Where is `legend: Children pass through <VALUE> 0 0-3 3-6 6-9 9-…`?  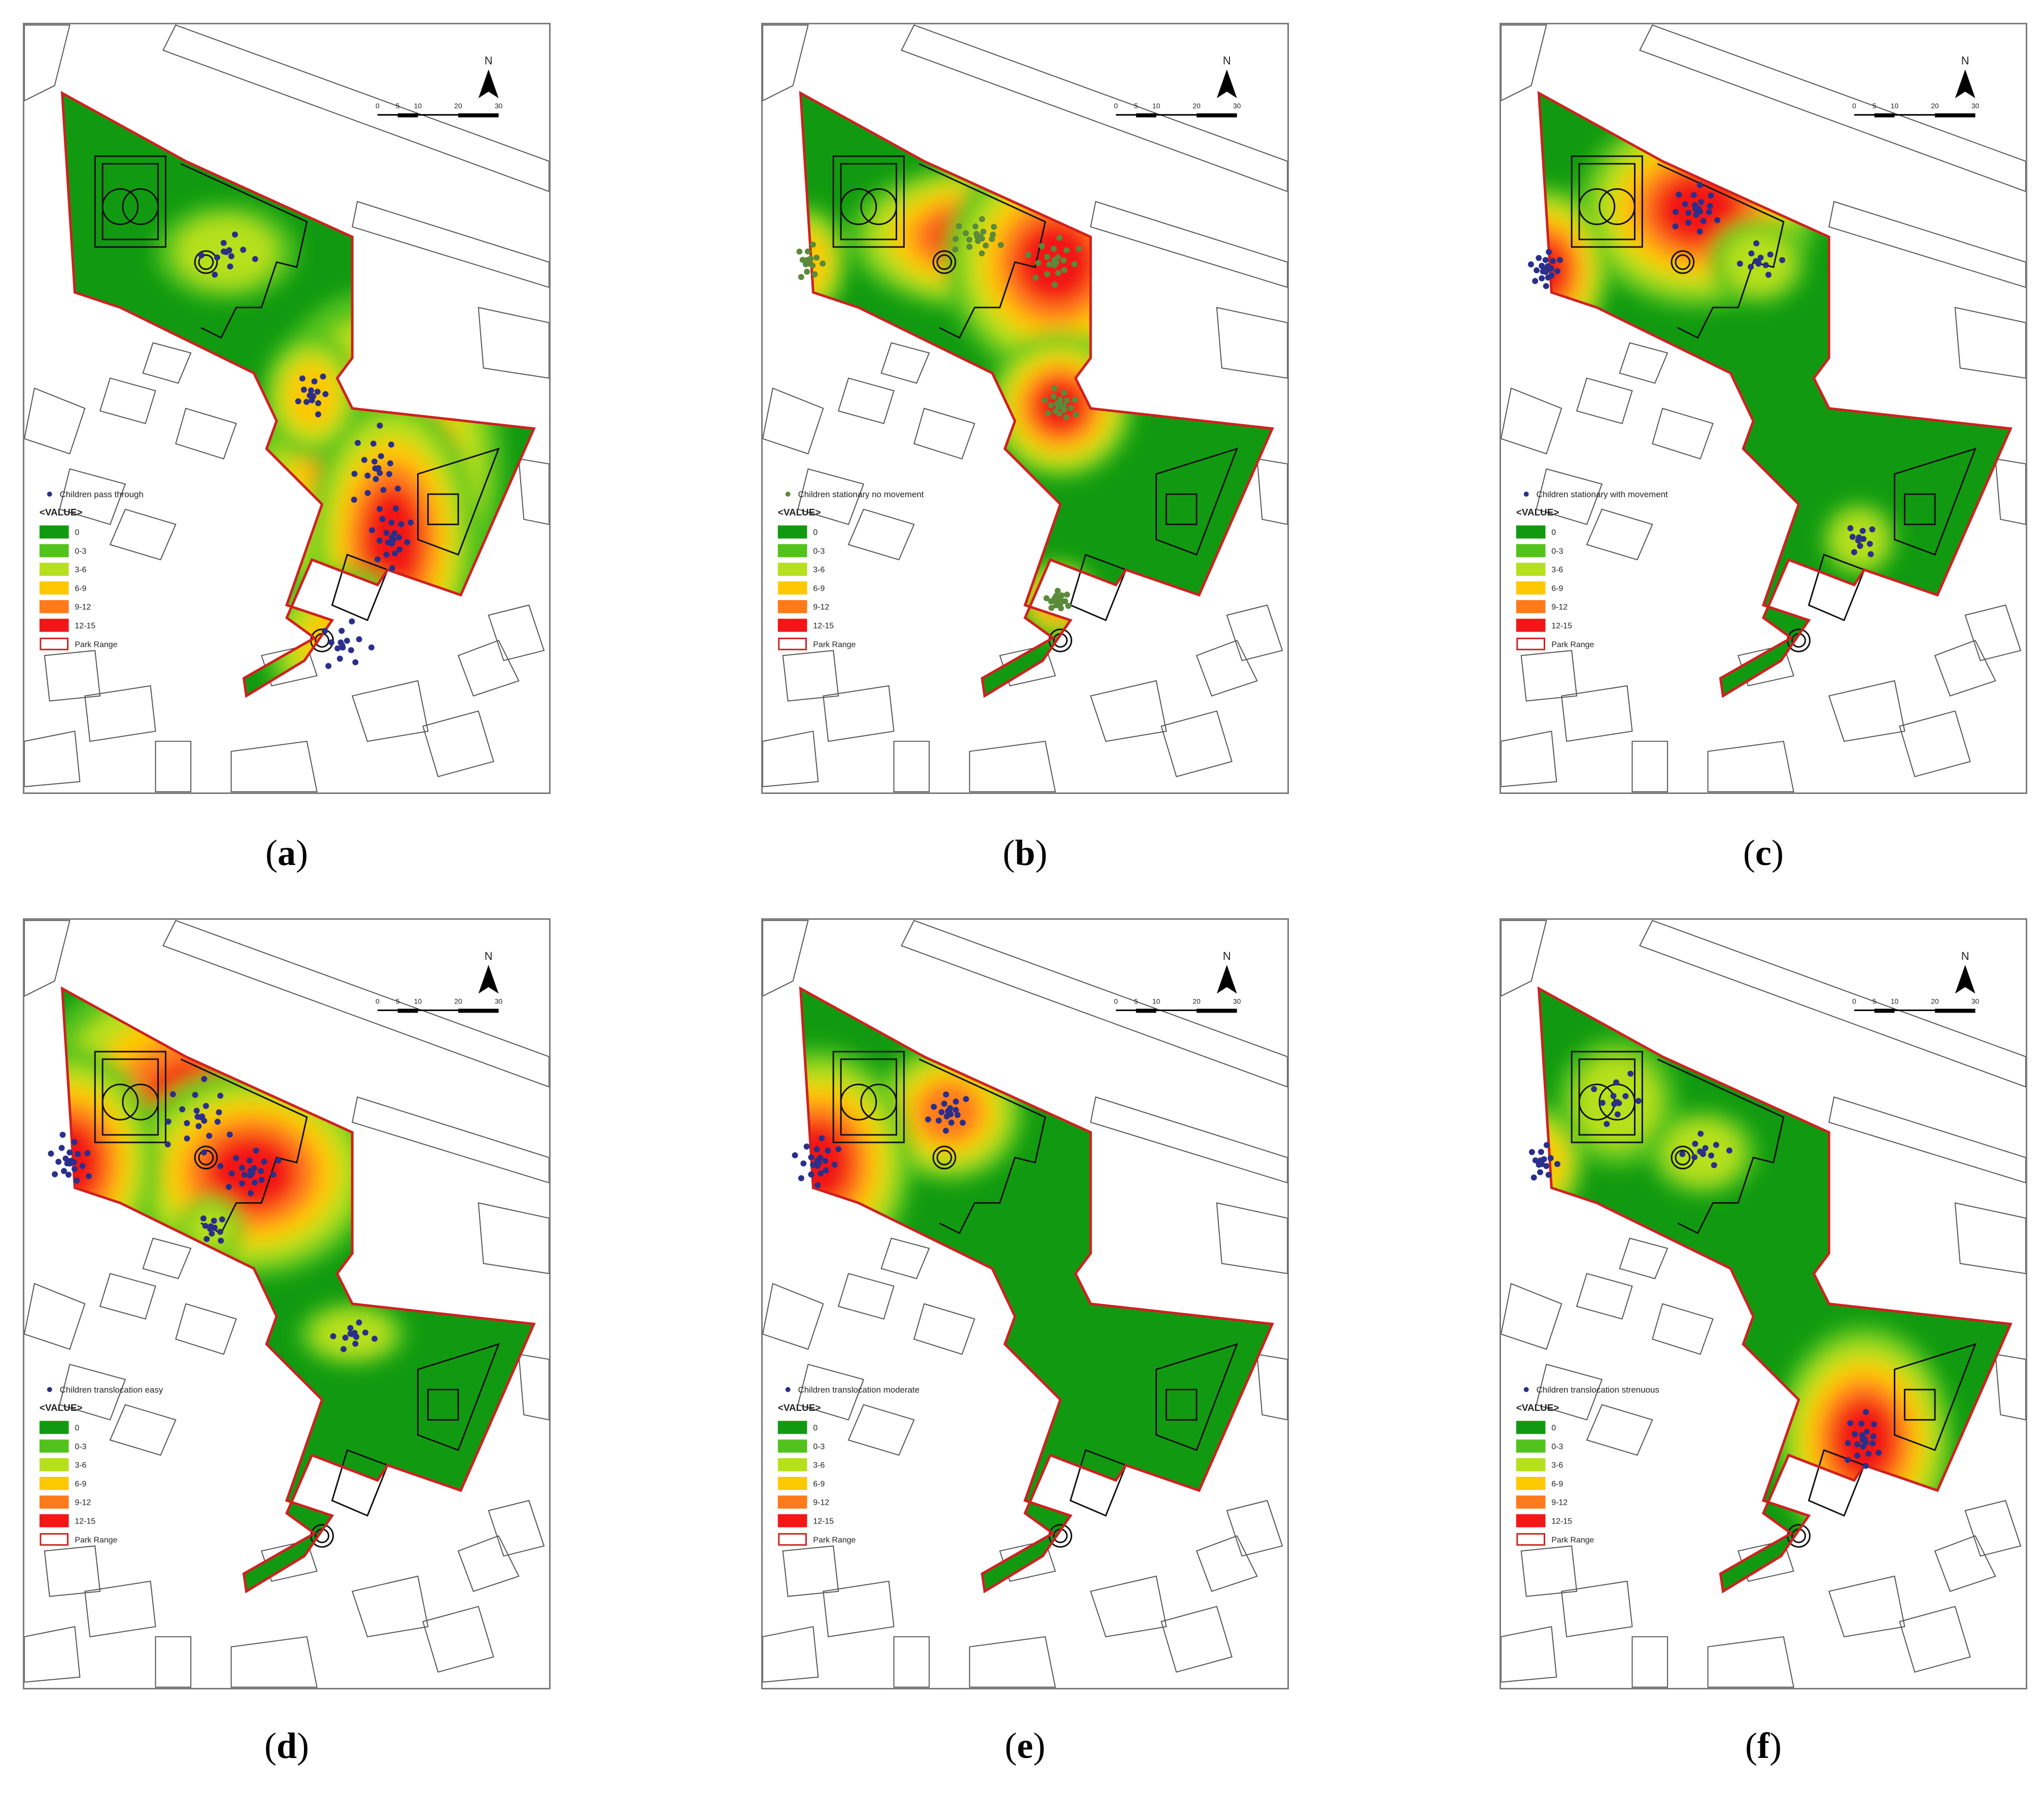
legend: Children pass through <VALUE> 0 0-3 3-6 6-9 9-… is located at coordinates (91, 570).